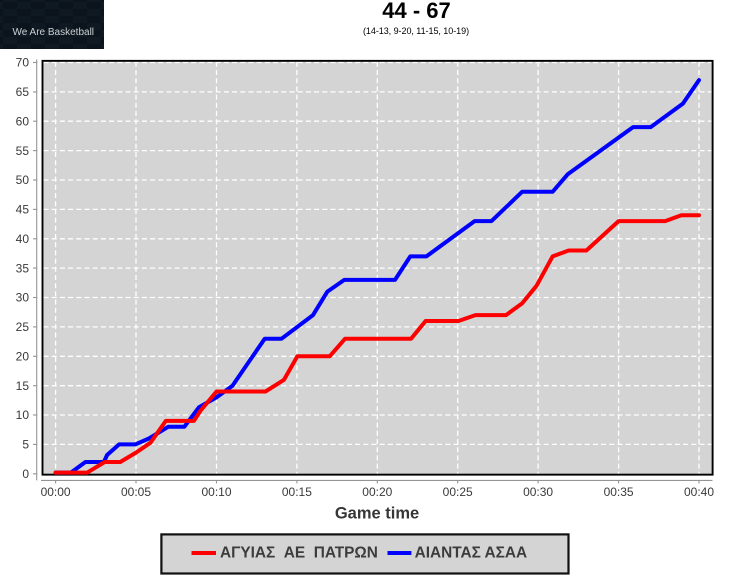  What do you see at coordinates (23, 151) in the screenshot?
I see `svg-text: 55` at bounding box center [23, 151].